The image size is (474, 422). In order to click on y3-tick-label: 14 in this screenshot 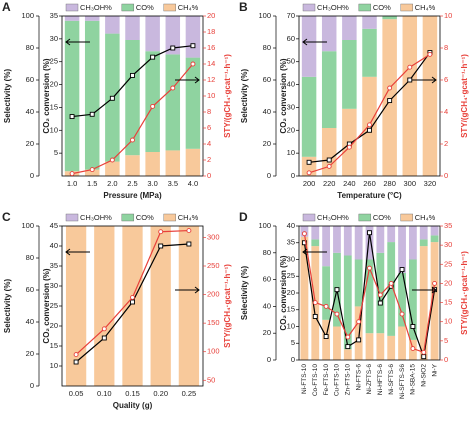, I will do `click(211, 63)`.